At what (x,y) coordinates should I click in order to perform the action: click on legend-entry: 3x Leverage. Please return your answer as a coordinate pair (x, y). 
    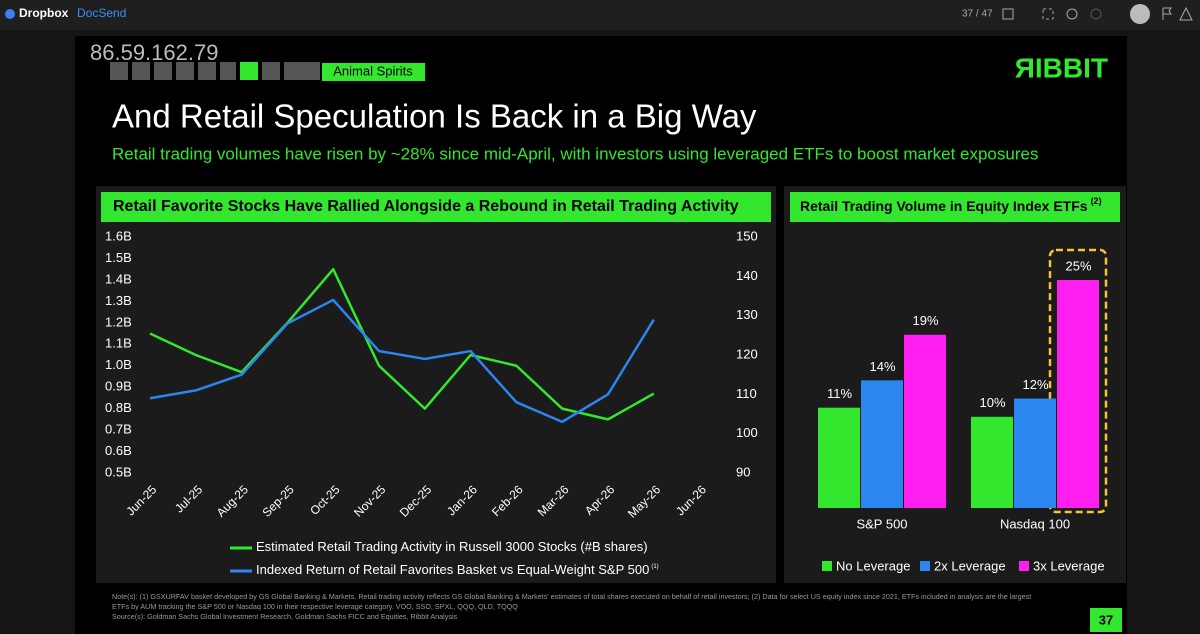
    Looking at the image, I should click on (1069, 565).